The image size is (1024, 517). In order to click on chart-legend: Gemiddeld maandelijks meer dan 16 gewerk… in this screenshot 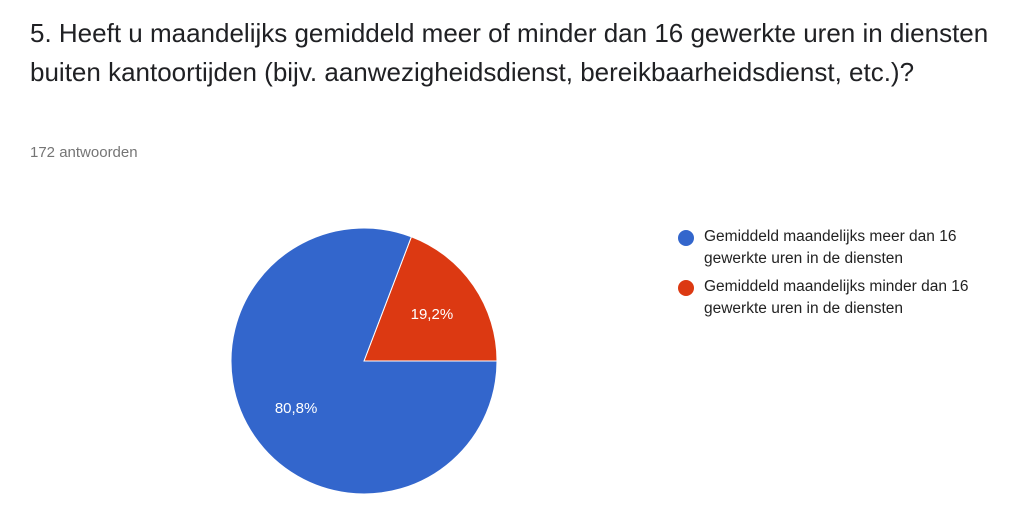, I will do `click(838, 276)`.